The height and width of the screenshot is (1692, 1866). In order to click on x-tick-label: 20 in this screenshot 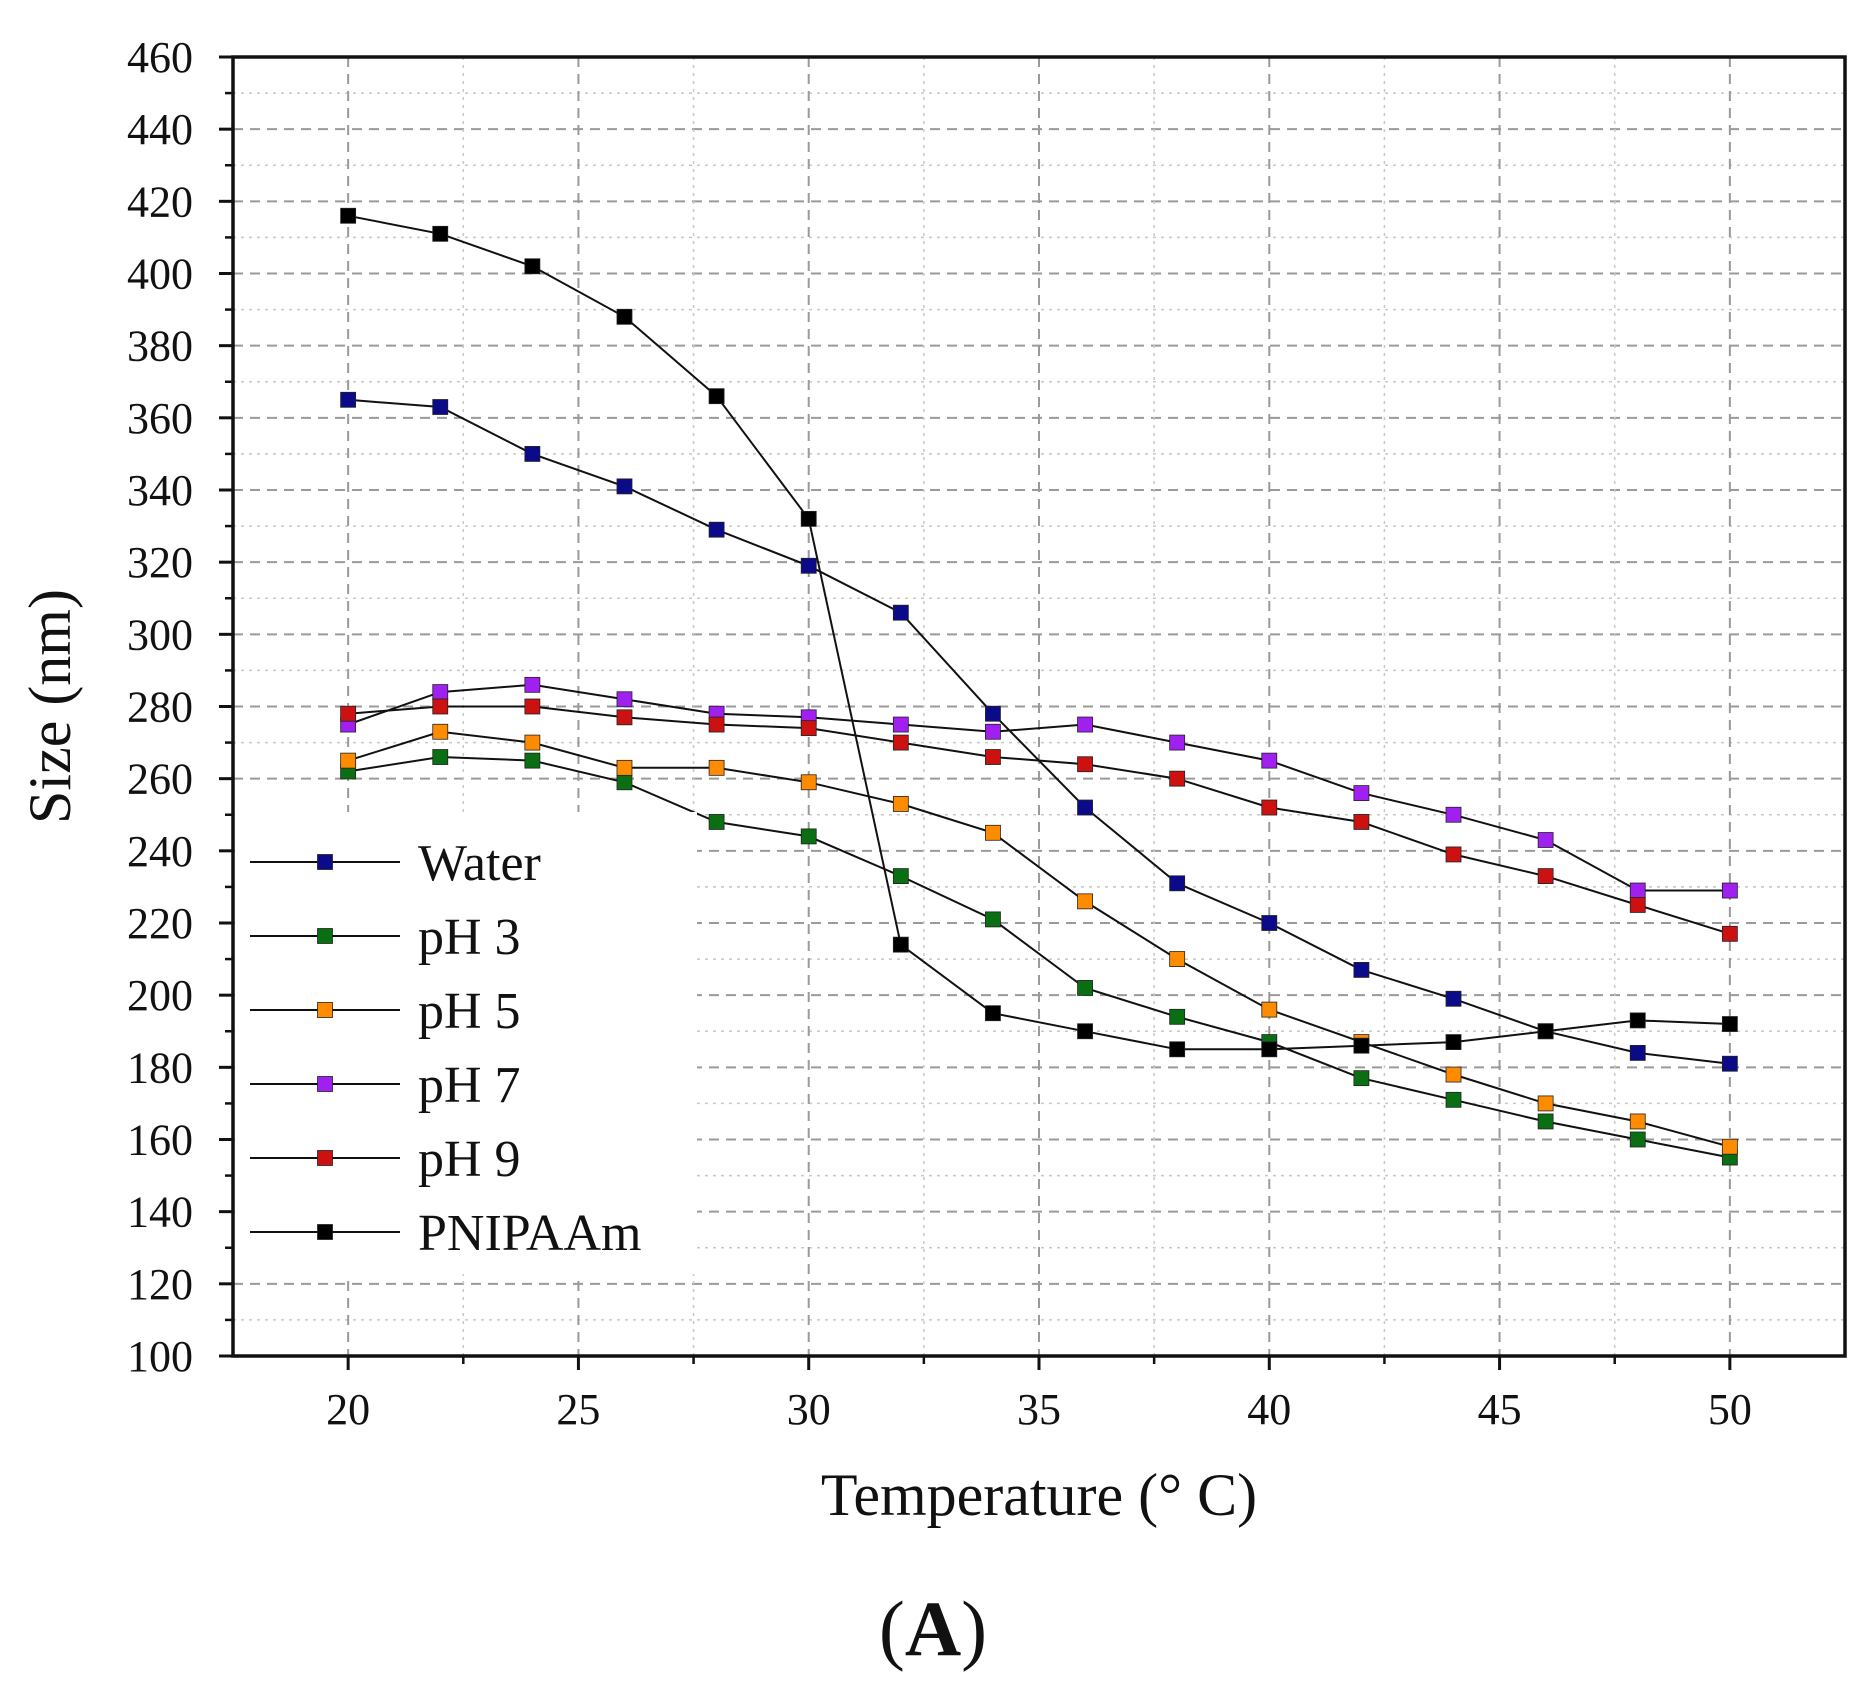, I will do `click(348, 1409)`.